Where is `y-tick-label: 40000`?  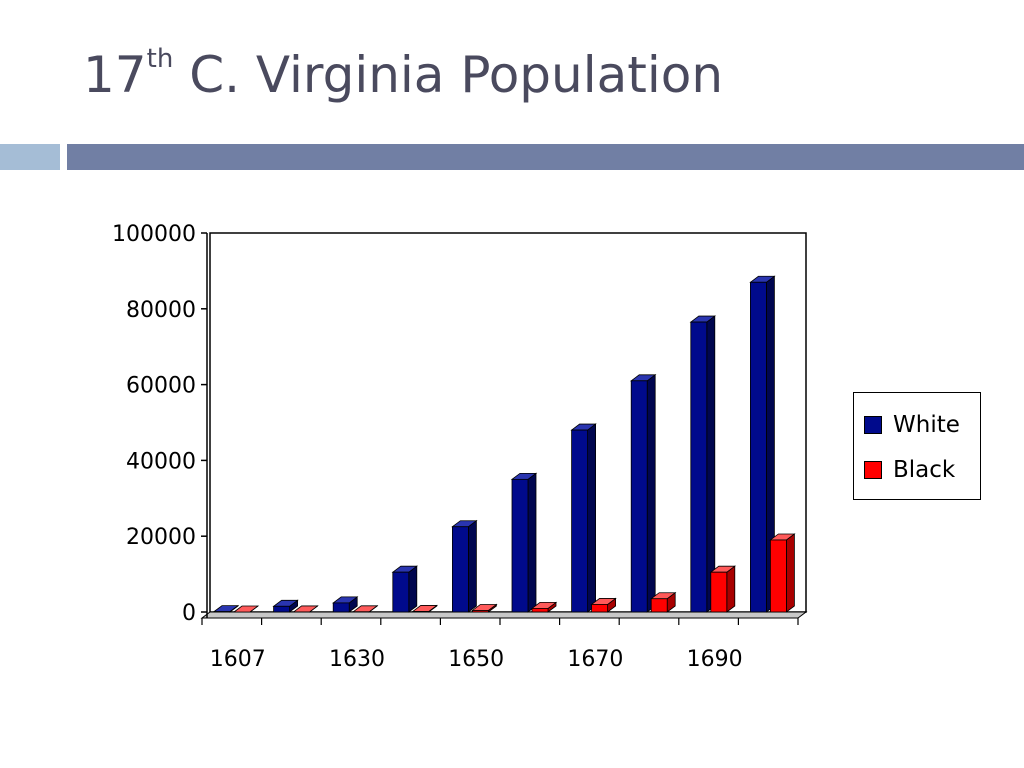
y-tick-label: 40000 is located at coordinates (161, 461).